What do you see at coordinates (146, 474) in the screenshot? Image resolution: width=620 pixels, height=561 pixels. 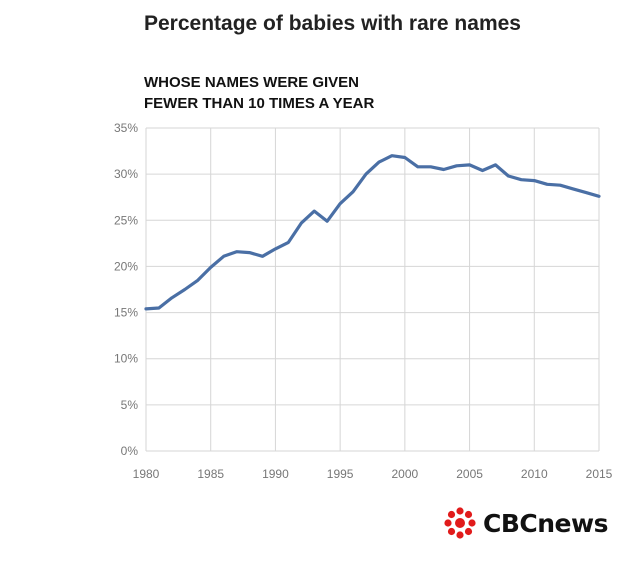 I see `x-tick-label: 1980` at bounding box center [146, 474].